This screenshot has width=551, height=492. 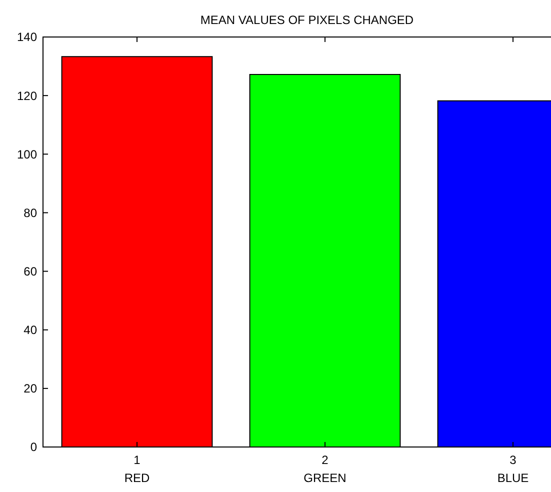 I want to click on text: RED, so click(x=137, y=478).